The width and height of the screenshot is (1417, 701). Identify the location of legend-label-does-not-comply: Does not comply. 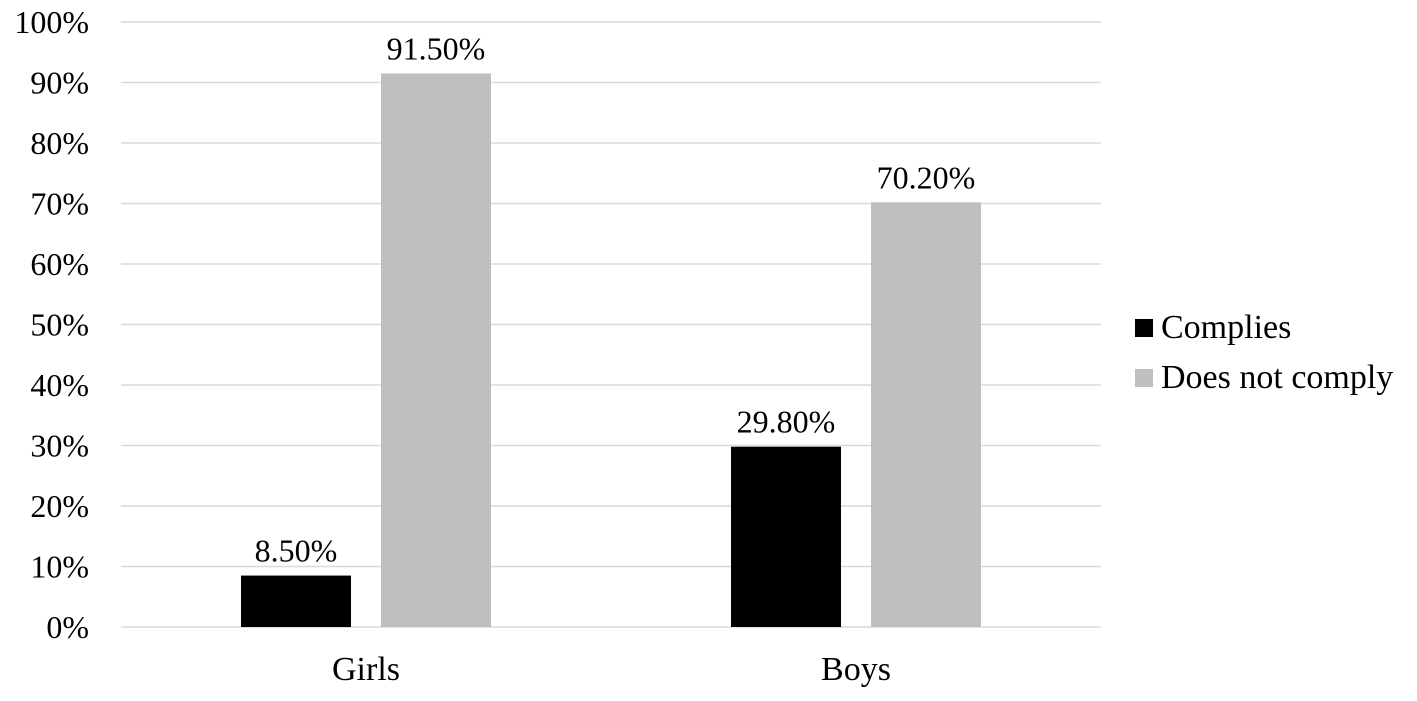
(1277, 377).